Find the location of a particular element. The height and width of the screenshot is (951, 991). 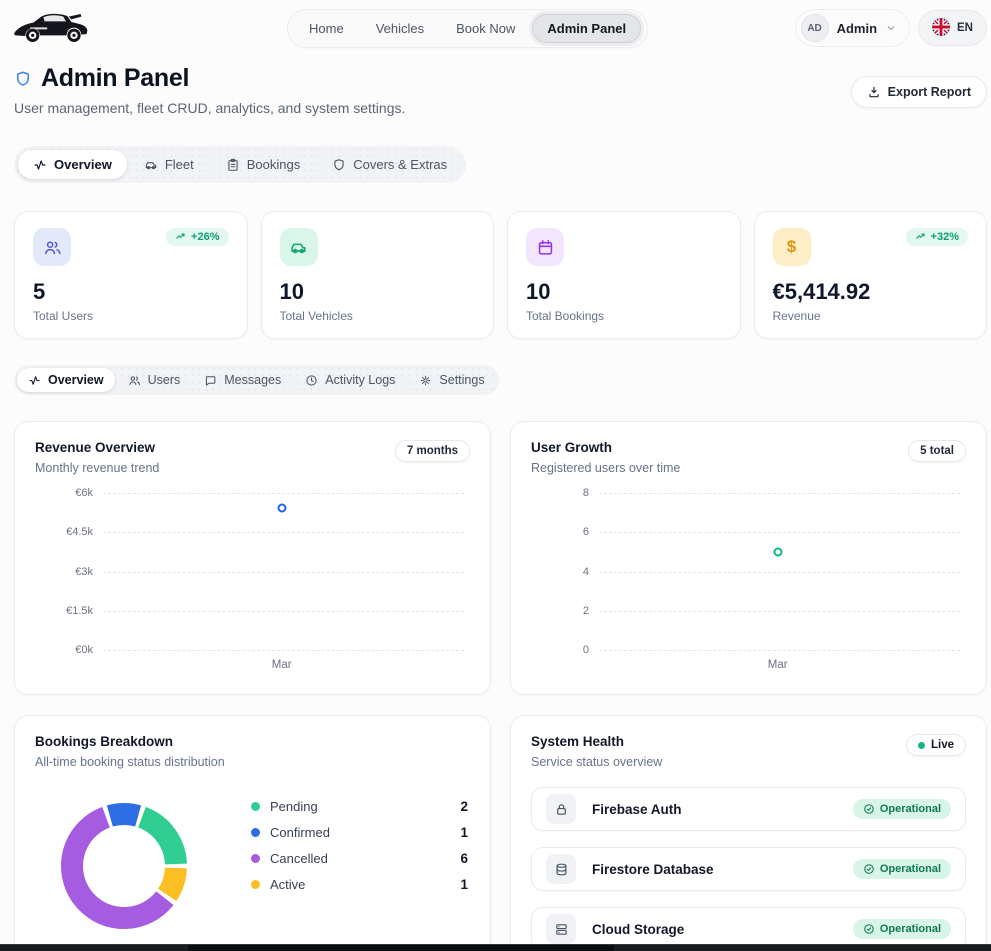

chart-badge: 7 months is located at coordinates (432, 451).